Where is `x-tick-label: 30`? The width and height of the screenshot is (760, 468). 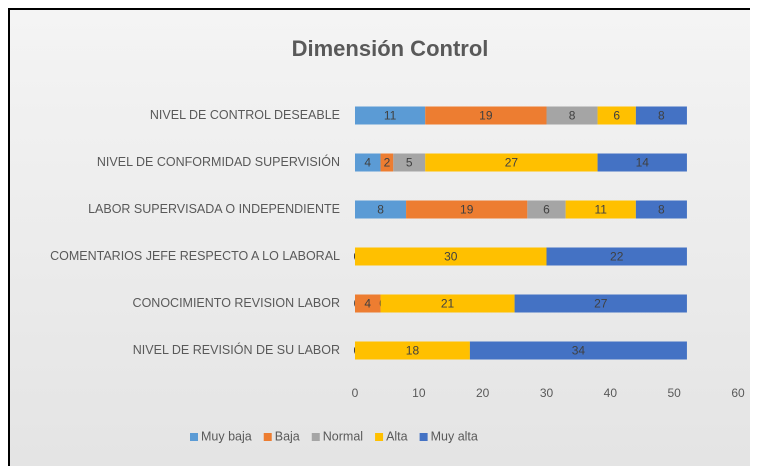
x-tick-label: 30 is located at coordinates (547, 393).